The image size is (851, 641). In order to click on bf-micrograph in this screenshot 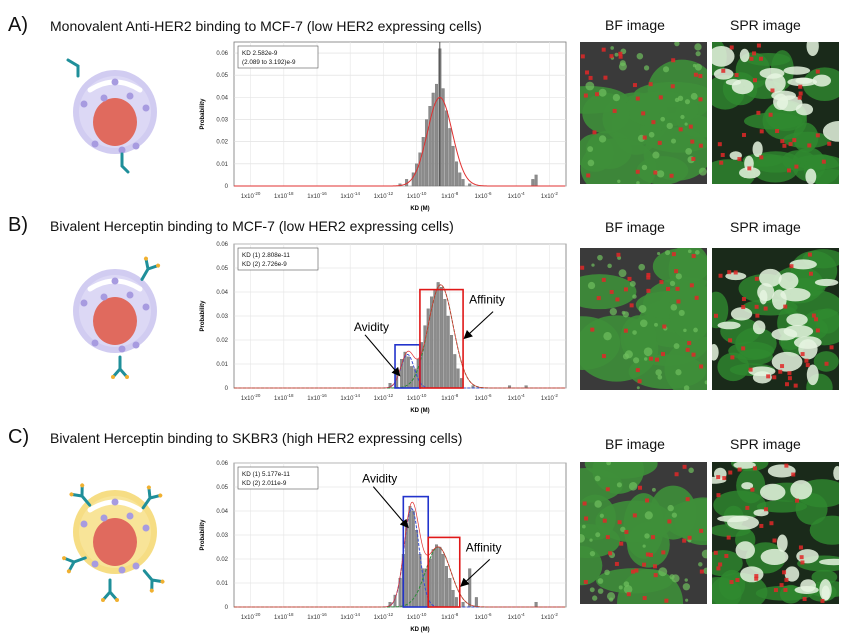, I will do `click(643, 319)`.